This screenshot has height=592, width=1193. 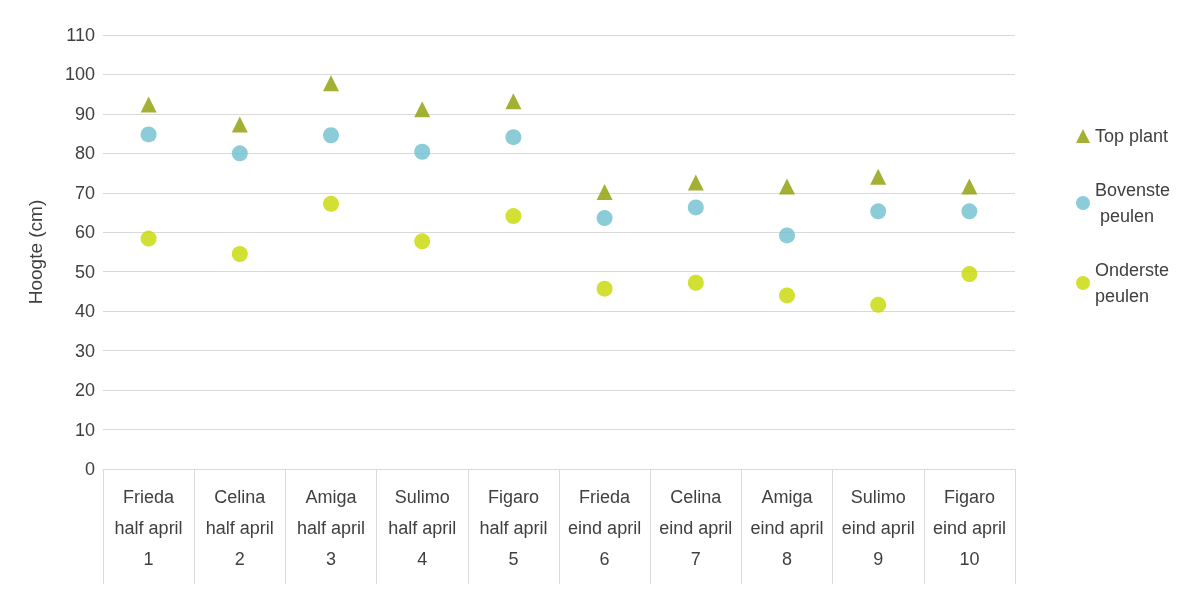 What do you see at coordinates (148, 527) in the screenshot?
I see `x-tick-label: Frieda half april 1` at bounding box center [148, 527].